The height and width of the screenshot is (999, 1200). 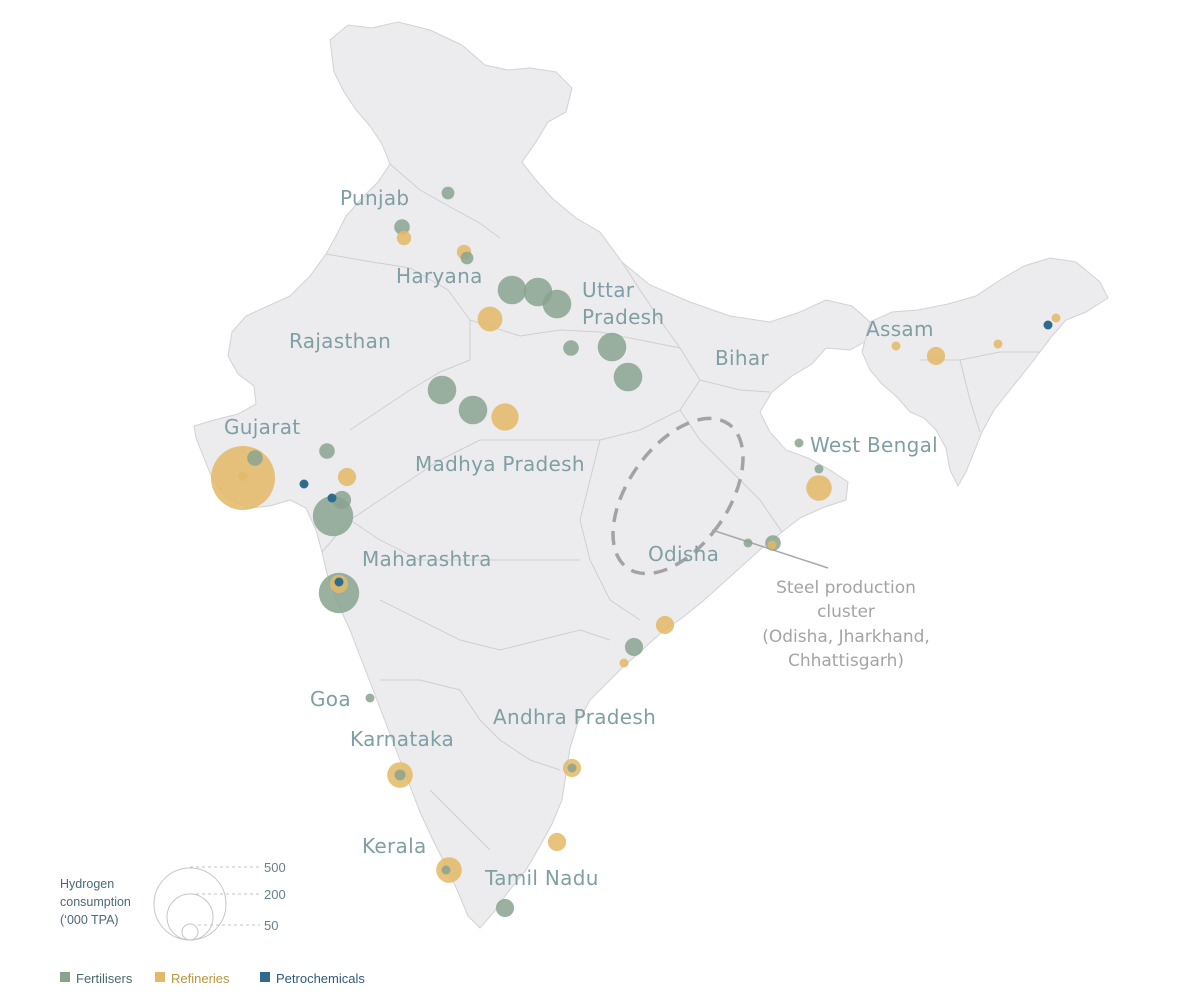 What do you see at coordinates (330, 699) in the screenshot?
I see `state-label-goa: Goa` at bounding box center [330, 699].